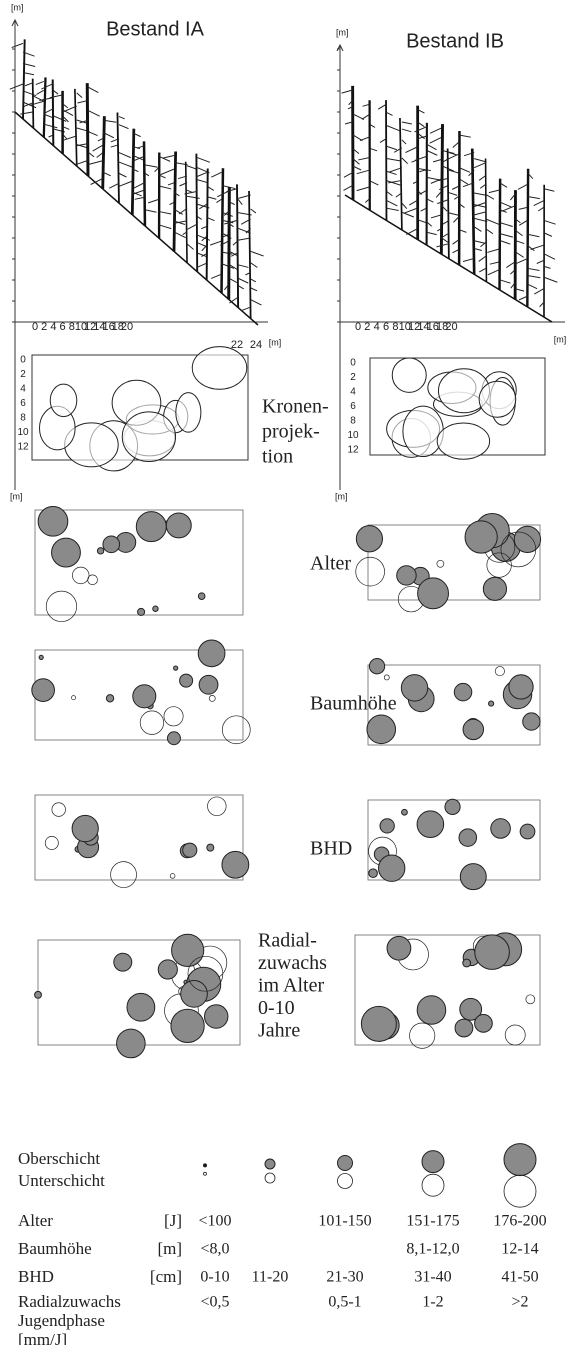  I want to click on legend-layer: Unterschicht, so click(61, 1180).